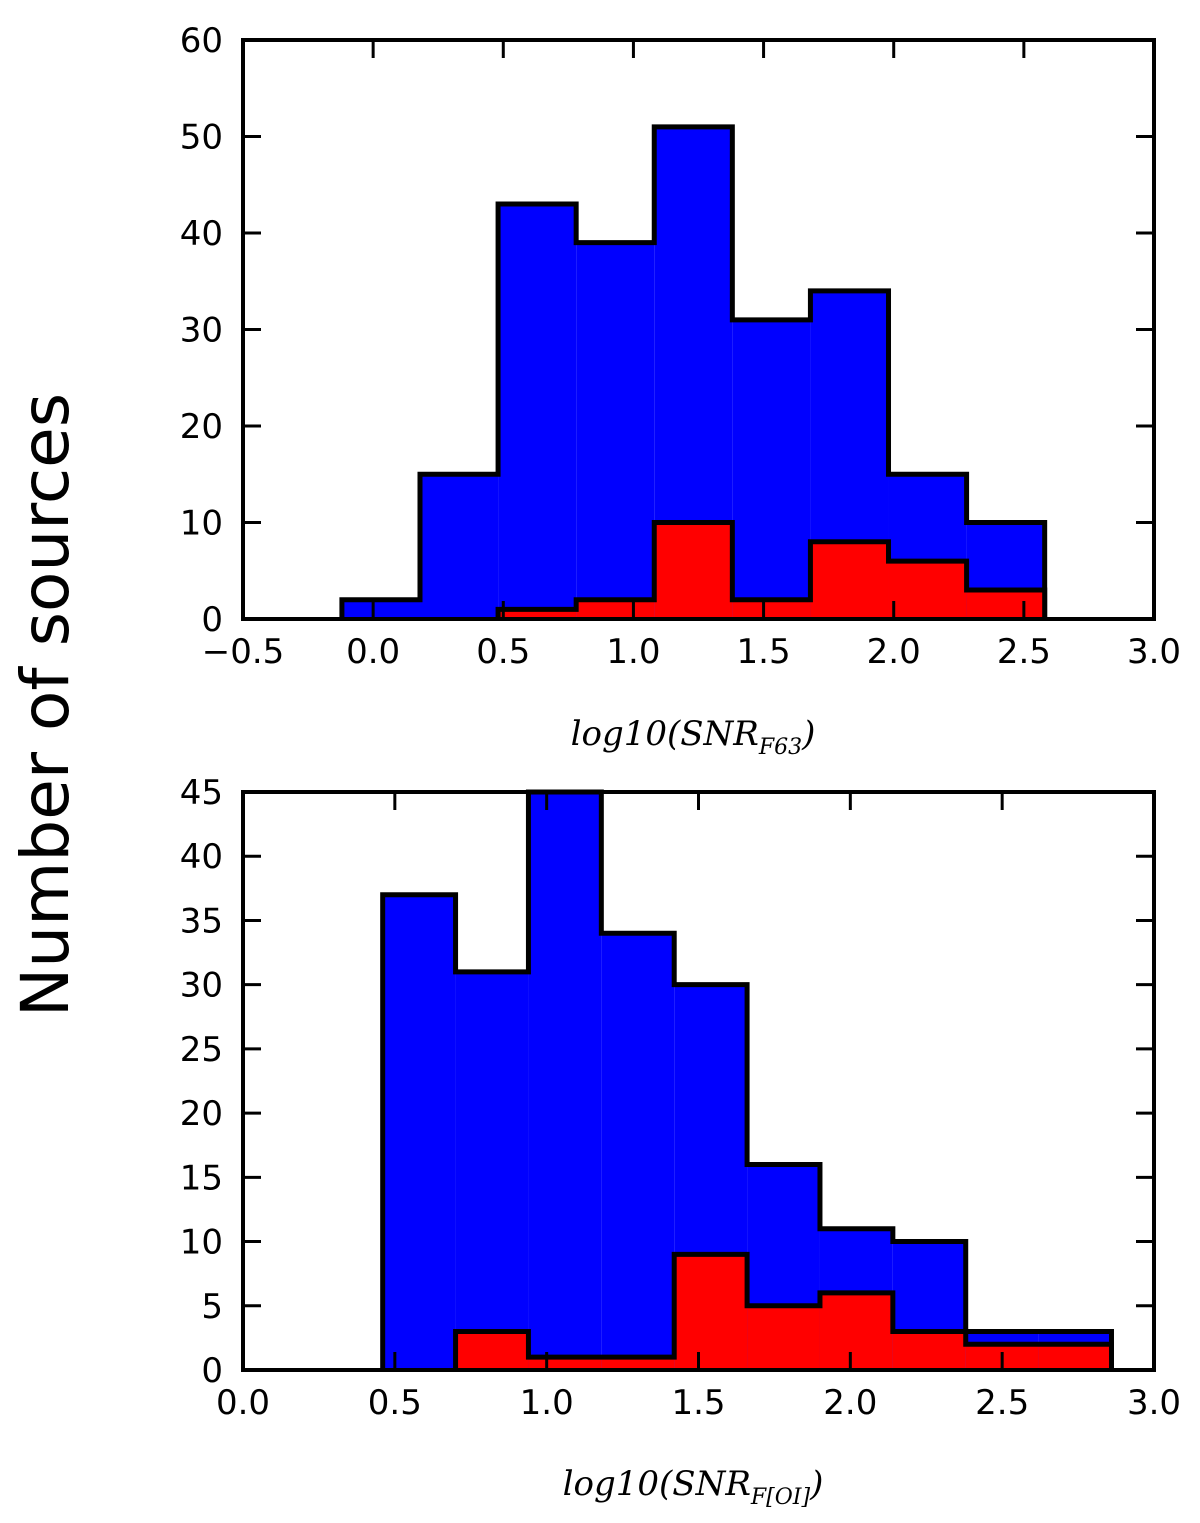  Describe the element at coordinates (1154, 1403) in the screenshot. I see `bottom-x-tick-label: 3.0` at that location.